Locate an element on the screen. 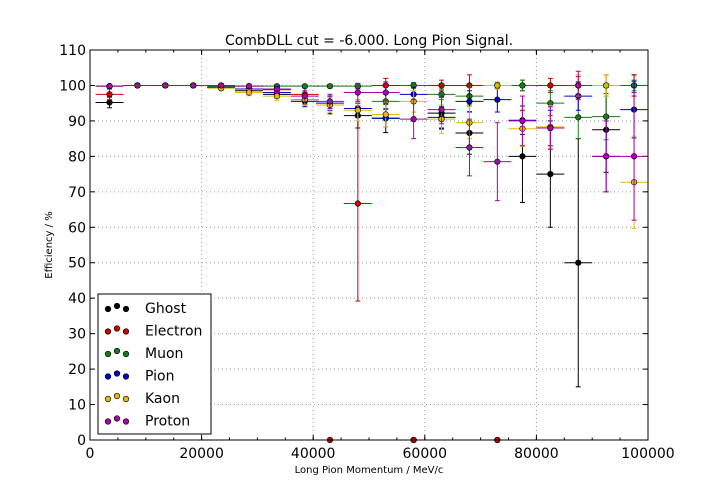  y-tick-label: 10 is located at coordinates (77, 406).